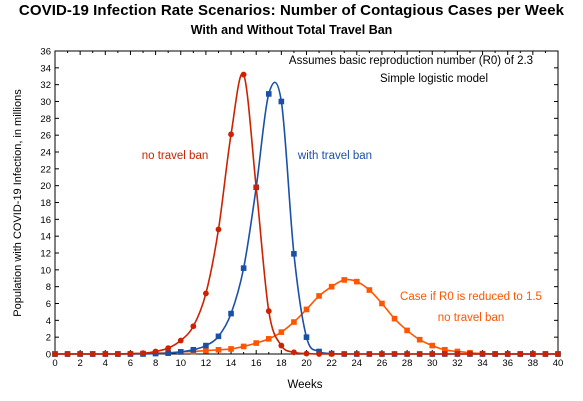 Image resolution: width=583 pixels, height=401 pixels. I want to click on y-tick-label: 34, so click(45, 68).